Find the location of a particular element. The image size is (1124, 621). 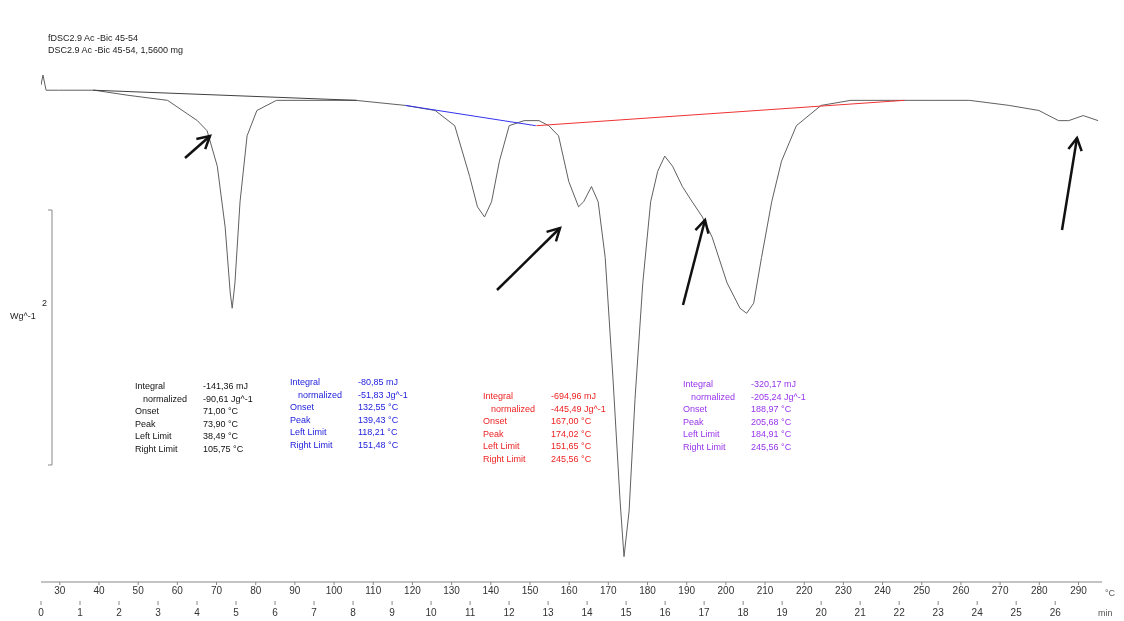

x2-tick-label: 5 is located at coordinates (236, 612).